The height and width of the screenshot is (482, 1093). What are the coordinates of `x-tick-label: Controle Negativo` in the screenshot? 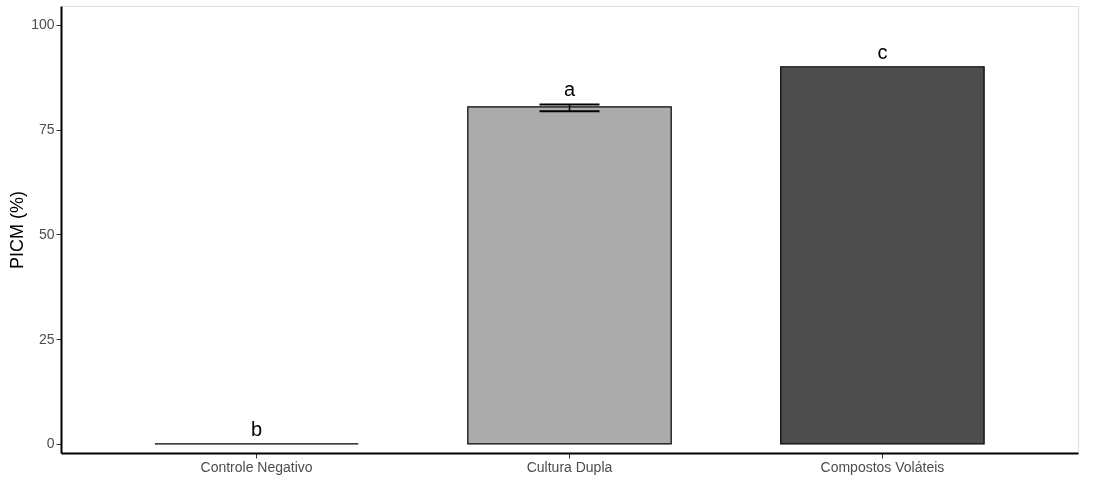 It's located at (256, 466).